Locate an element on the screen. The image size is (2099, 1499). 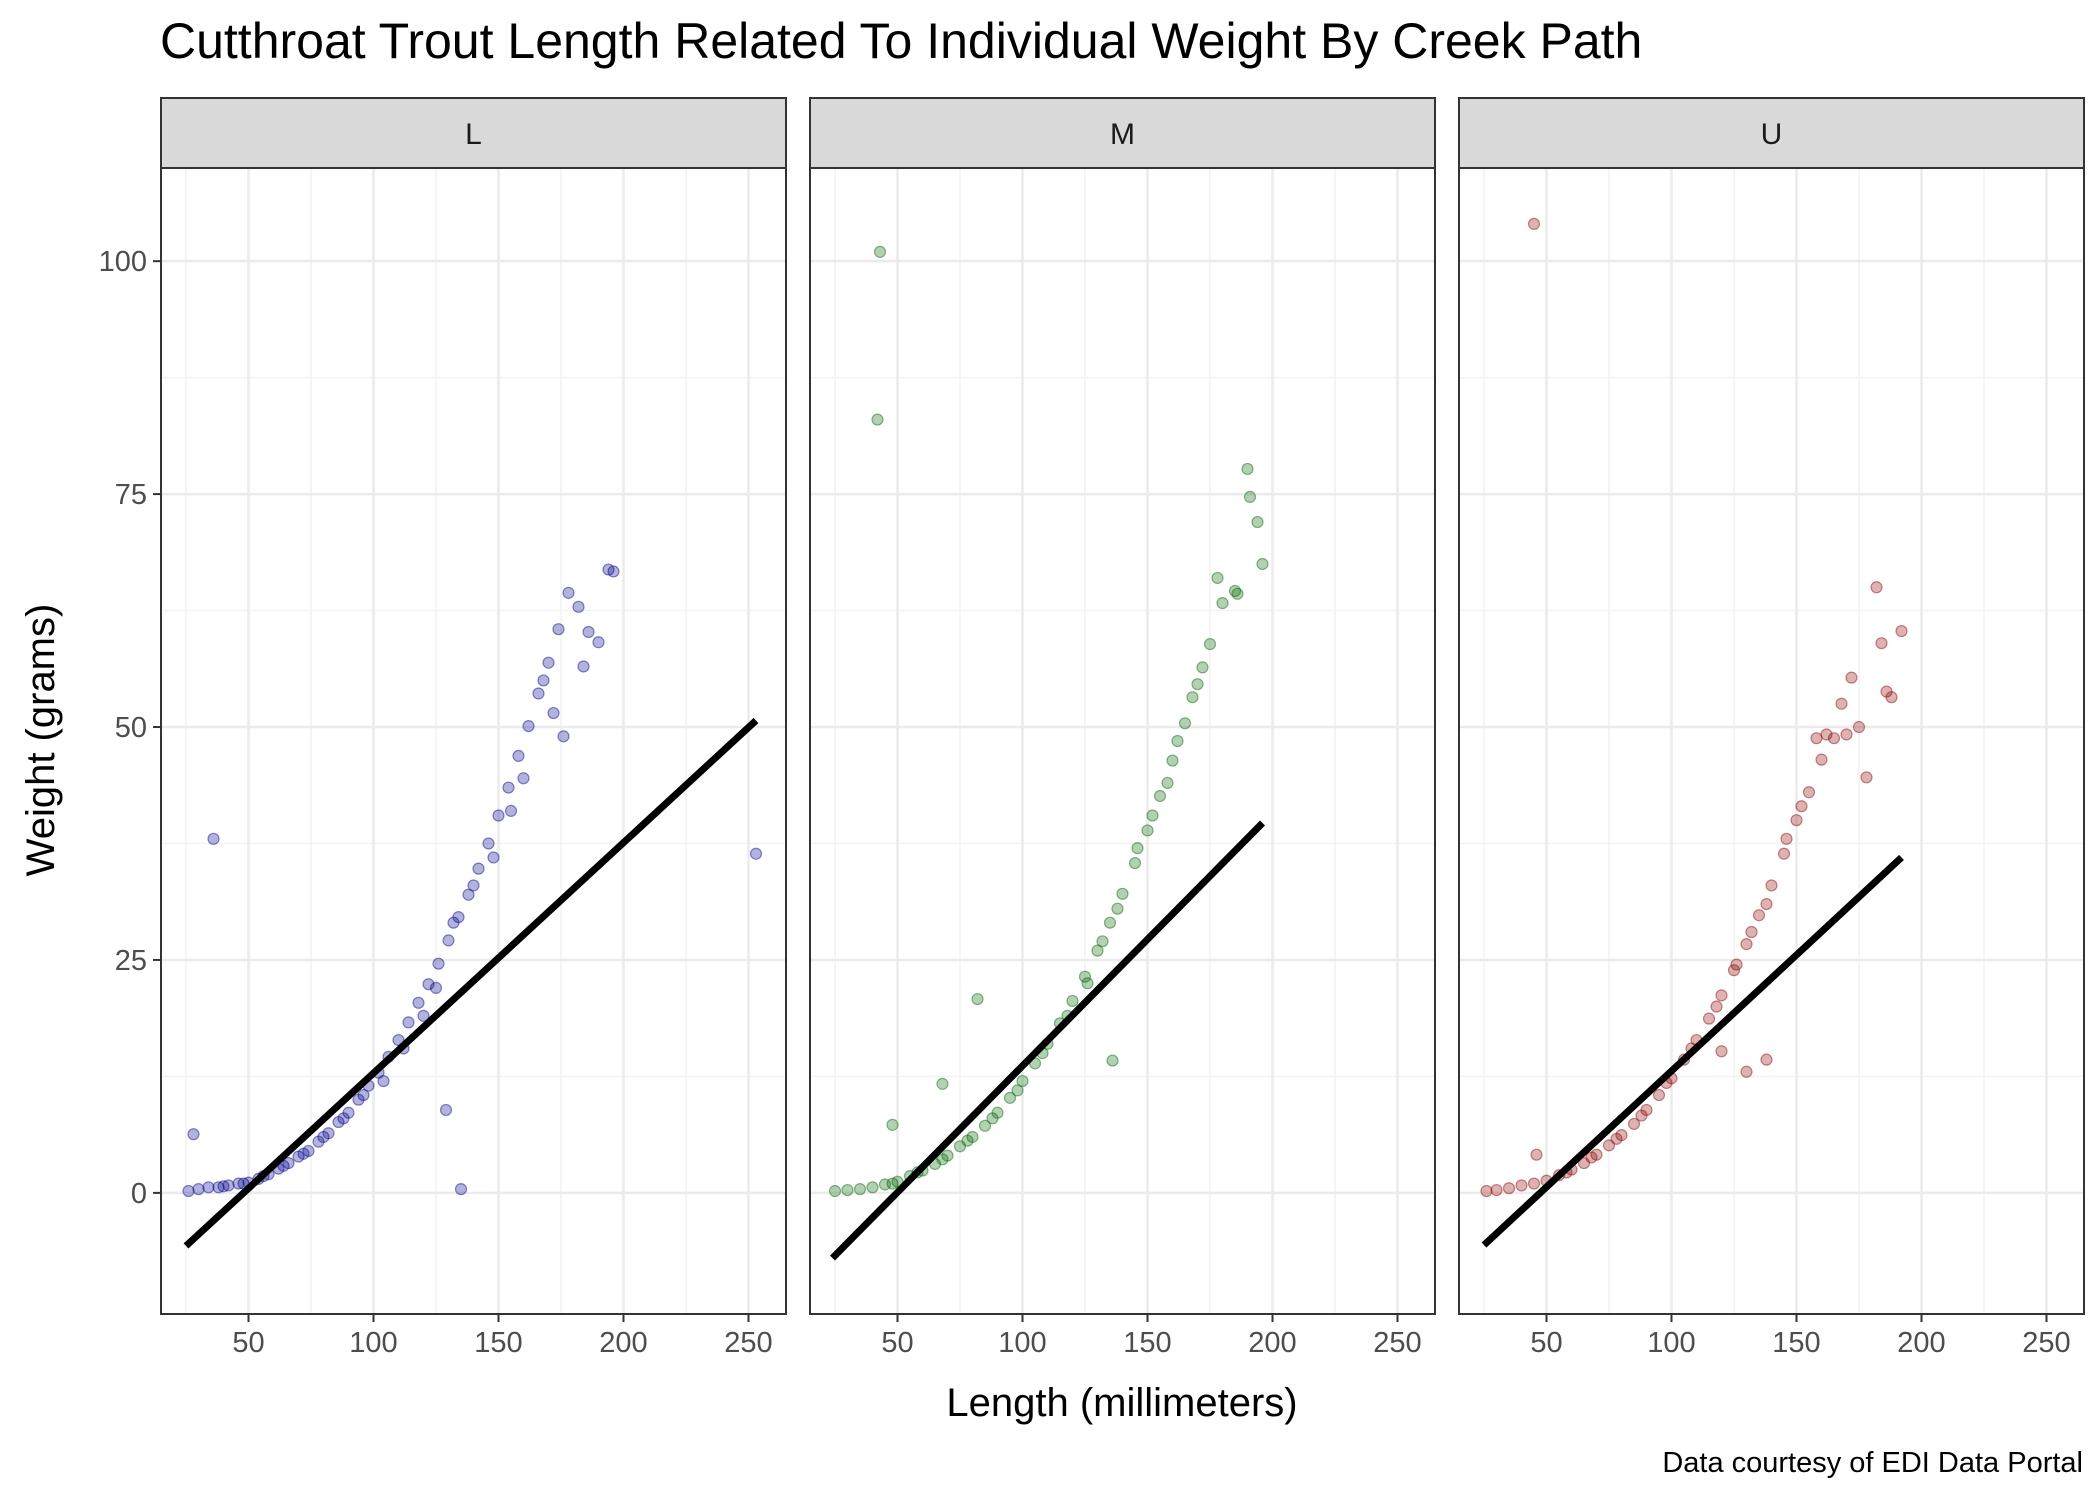
x-tick-label: 100 is located at coordinates (1022, 1343).